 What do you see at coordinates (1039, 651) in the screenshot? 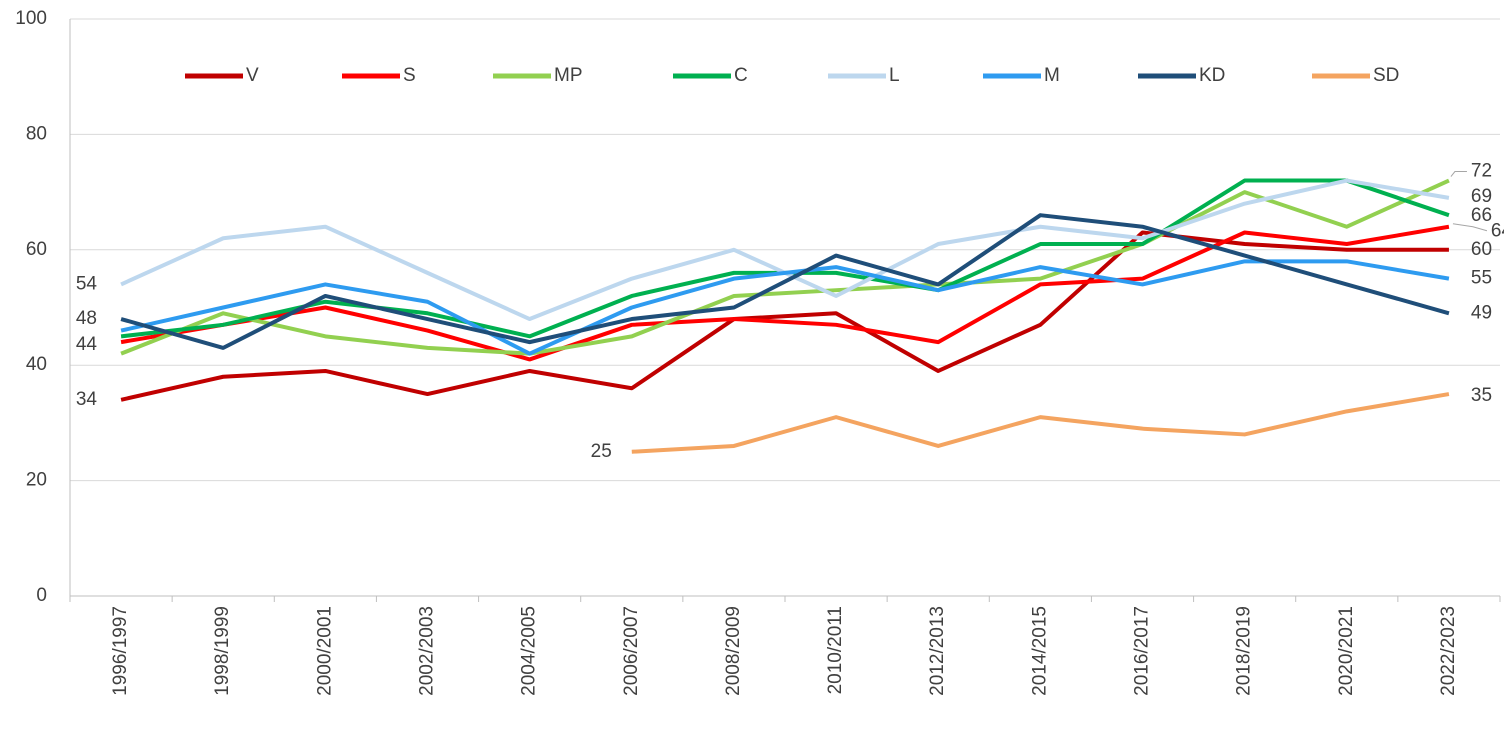
I see `x-tick-label: 2014/2015` at bounding box center [1039, 651].